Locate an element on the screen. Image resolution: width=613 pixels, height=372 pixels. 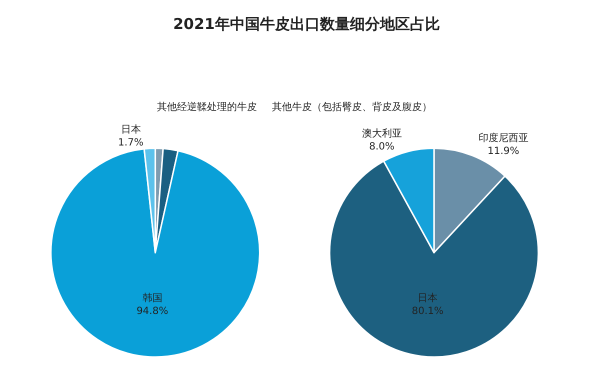
chart-subtitle: 其他经逆鞣处理的牛皮 is located at coordinates (207, 107).